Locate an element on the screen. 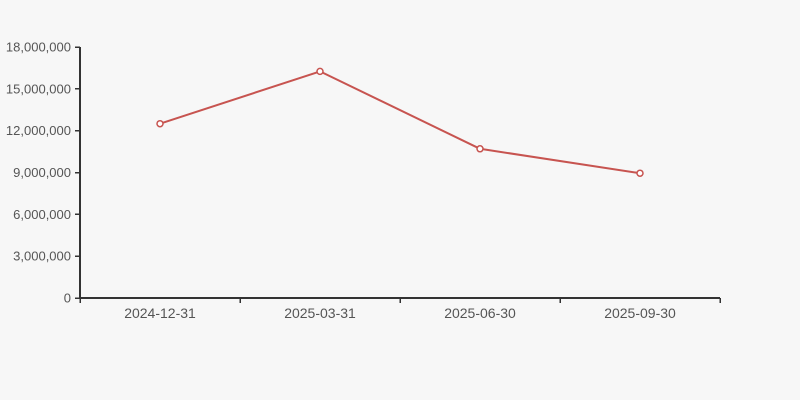  x-tick-label: 2025-03-31 is located at coordinates (320, 313).